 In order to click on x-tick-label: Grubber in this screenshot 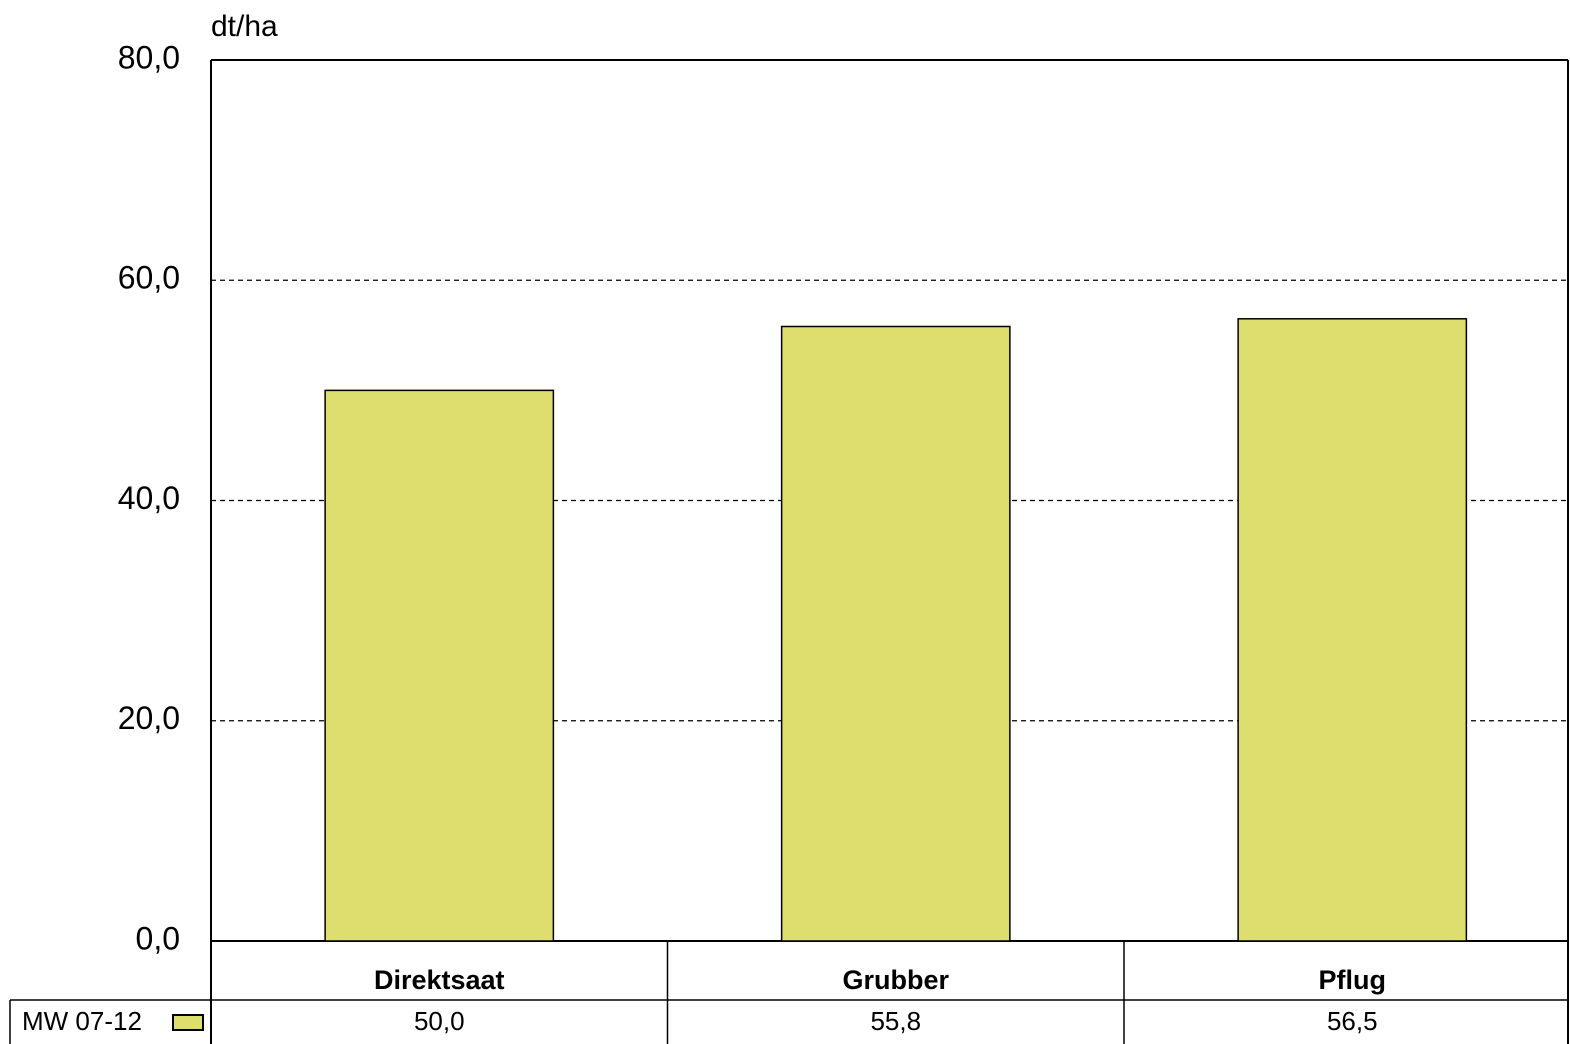, I will do `click(895, 980)`.